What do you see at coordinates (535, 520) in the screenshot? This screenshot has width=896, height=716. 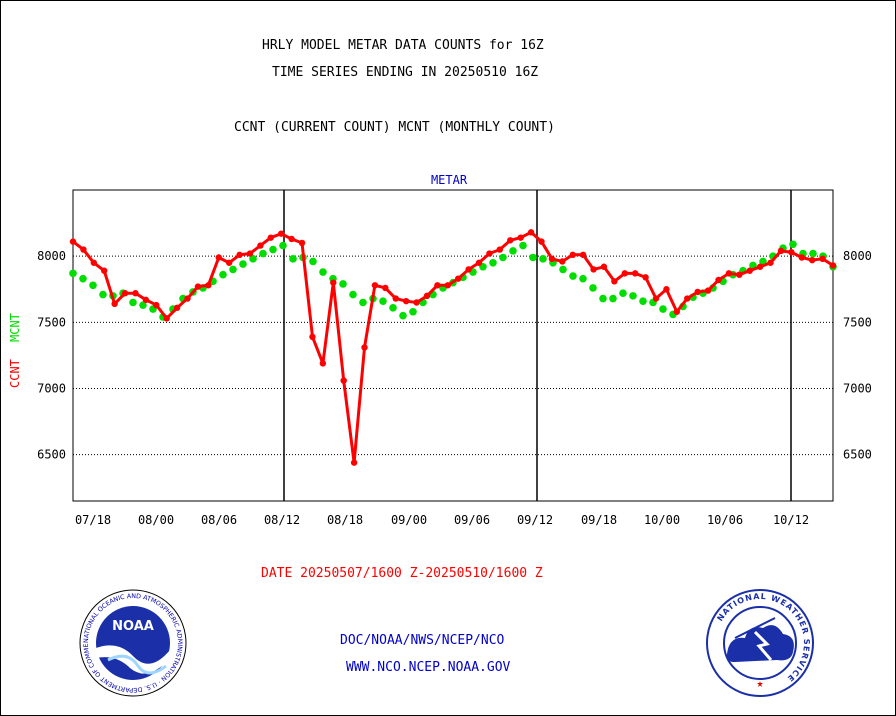 I see `x-tick-label: 09/12` at bounding box center [535, 520].